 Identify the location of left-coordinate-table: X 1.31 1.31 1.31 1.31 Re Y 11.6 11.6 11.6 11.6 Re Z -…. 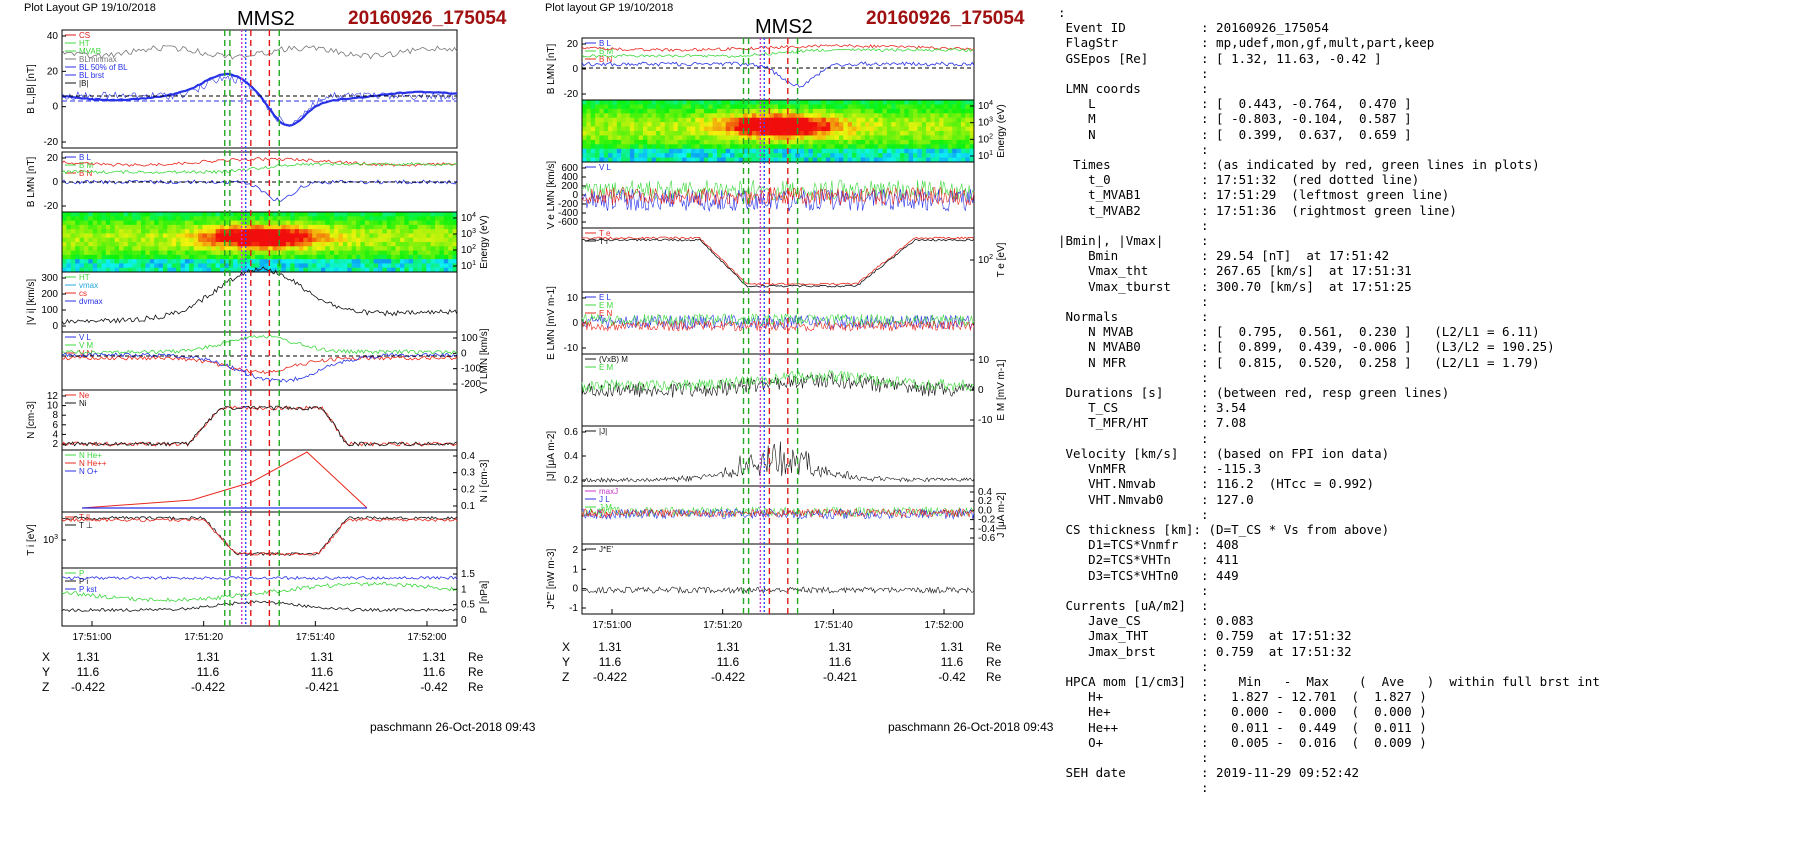
(270, 675).